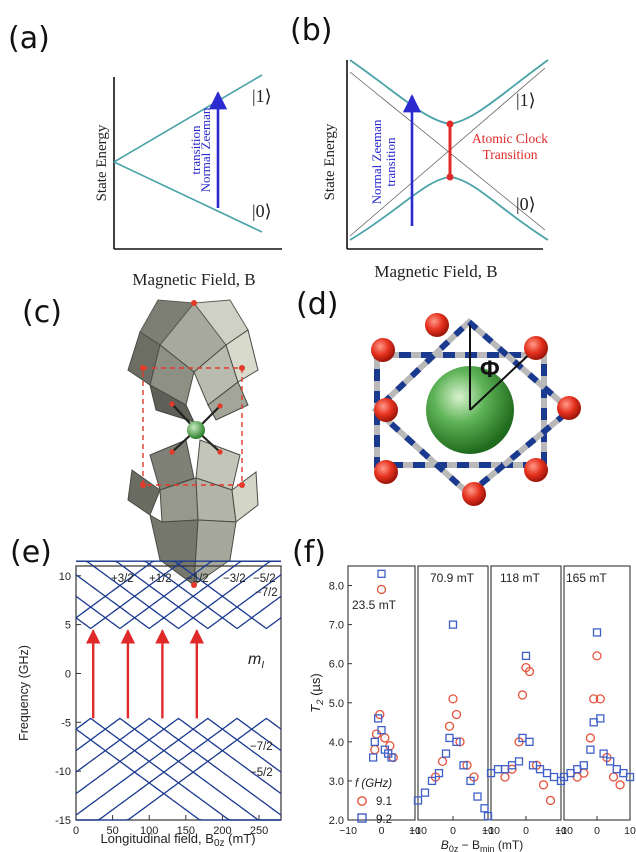  I want to click on panel-e-m-sub: I, so click(262, 665).